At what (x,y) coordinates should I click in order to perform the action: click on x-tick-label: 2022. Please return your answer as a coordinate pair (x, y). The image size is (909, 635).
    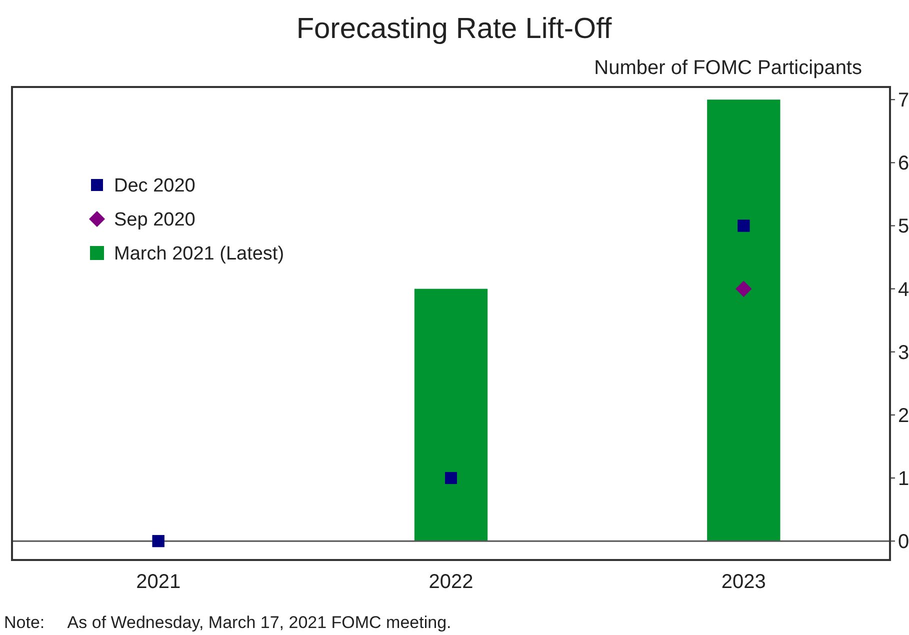
    Looking at the image, I should click on (451, 582).